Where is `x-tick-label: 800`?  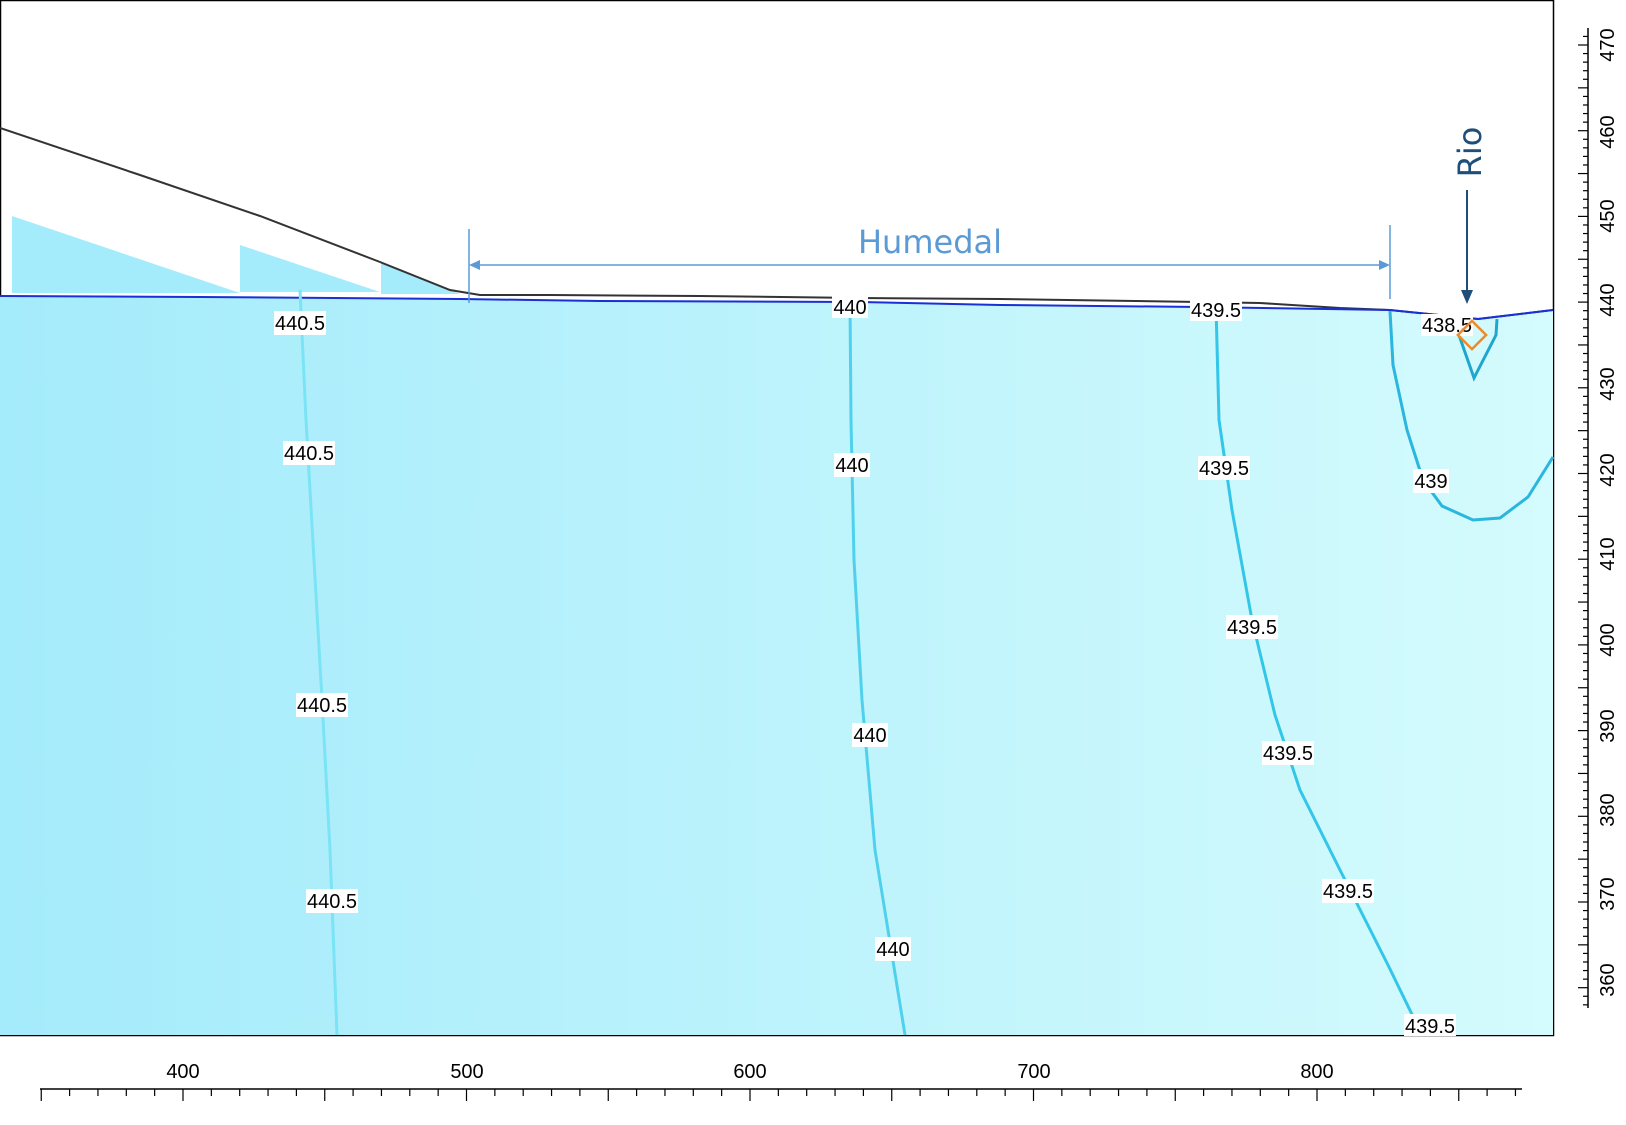
x-tick-label: 800 is located at coordinates (1316, 1072).